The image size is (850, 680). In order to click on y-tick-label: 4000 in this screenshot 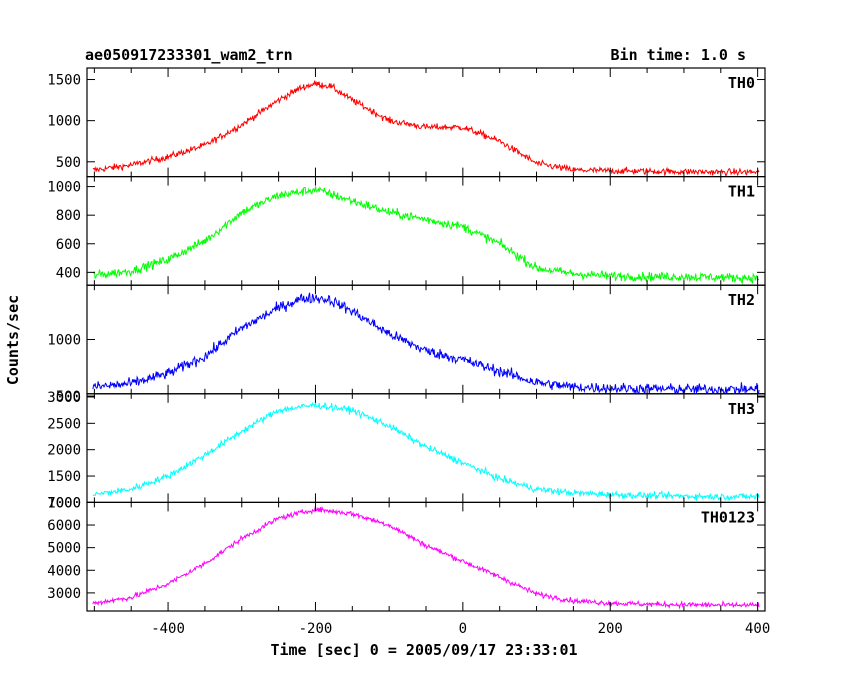, I will do `click(64, 571)`.